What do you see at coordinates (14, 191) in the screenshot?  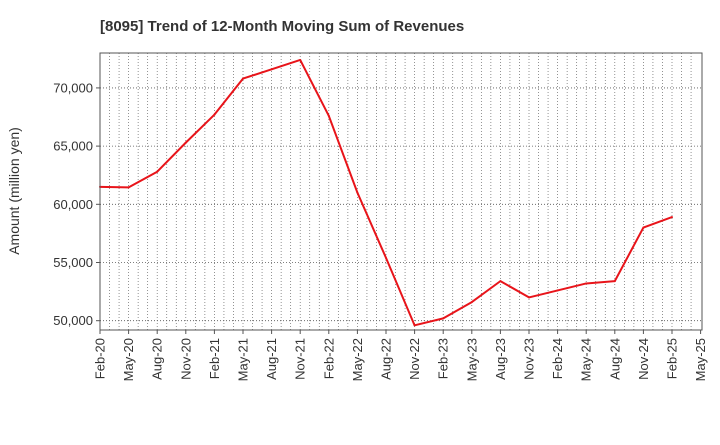 I see `y-axis-label: Amount (million yen)` at bounding box center [14, 191].